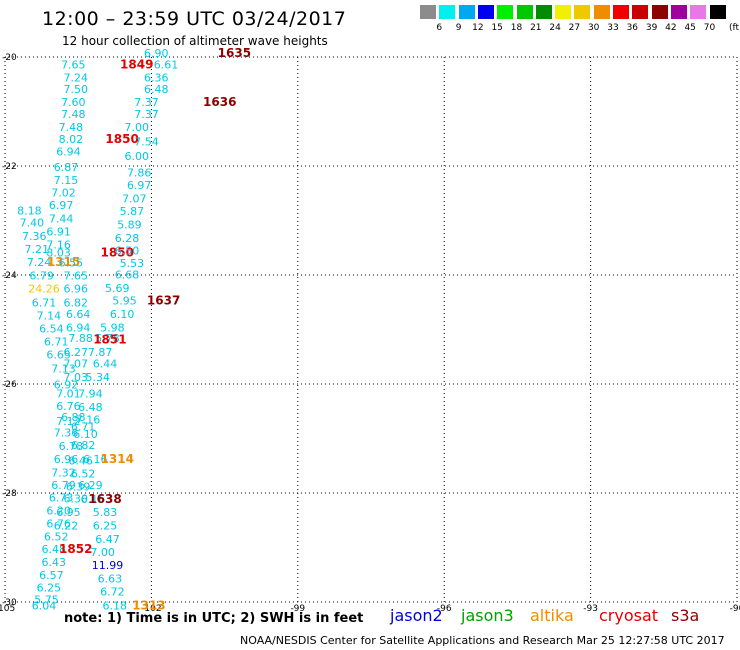 The height and width of the screenshot is (650, 740). Describe the element at coordinates (58, 510) in the screenshot. I see `wave-height-label: 6.20` at that location.